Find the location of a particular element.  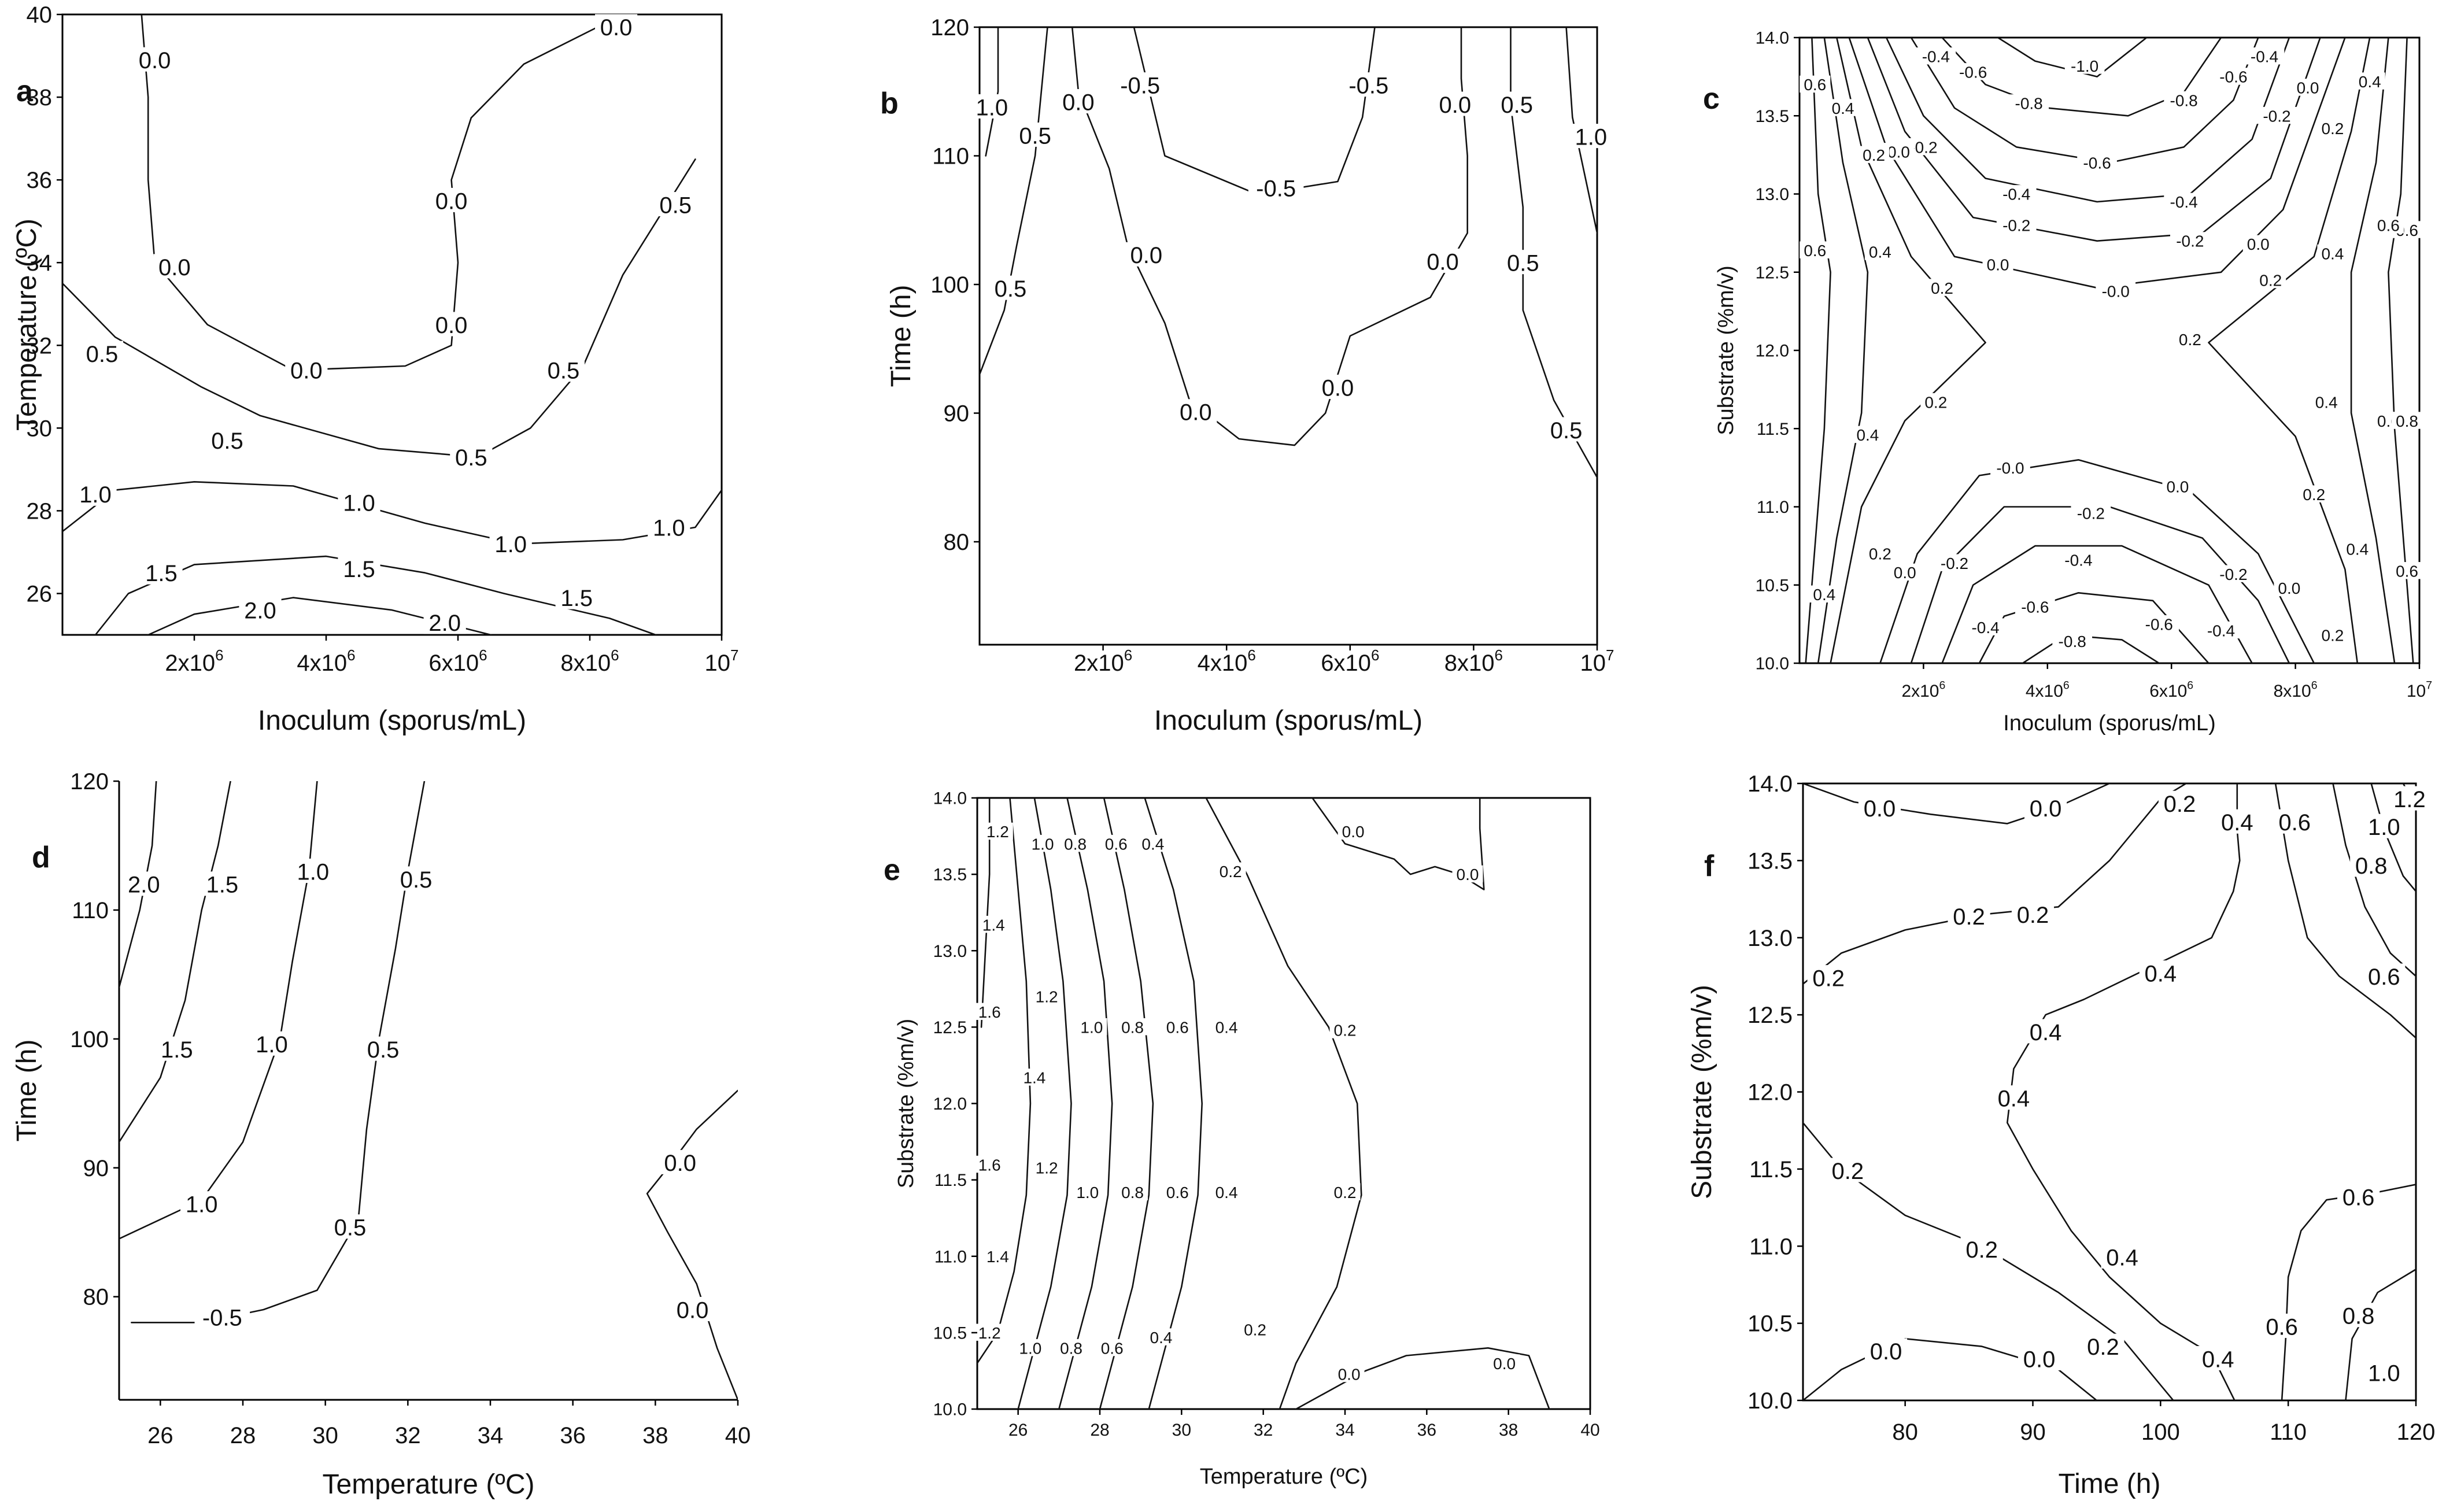

x-axis-title: Temperature (ºC) is located at coordinates (429, 1484).